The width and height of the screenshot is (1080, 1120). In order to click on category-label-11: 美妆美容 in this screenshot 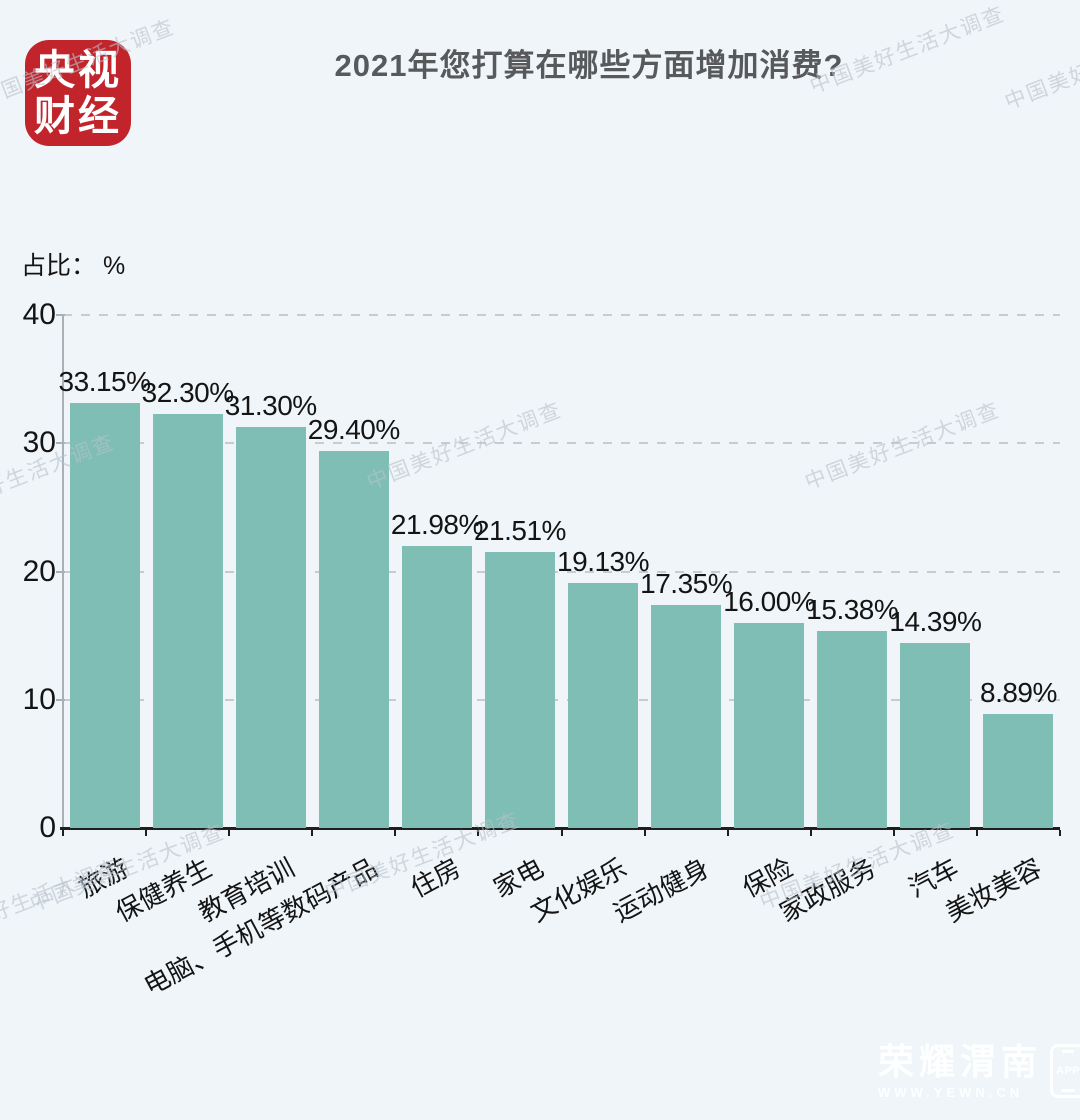, I will do `click(993, 890)`.